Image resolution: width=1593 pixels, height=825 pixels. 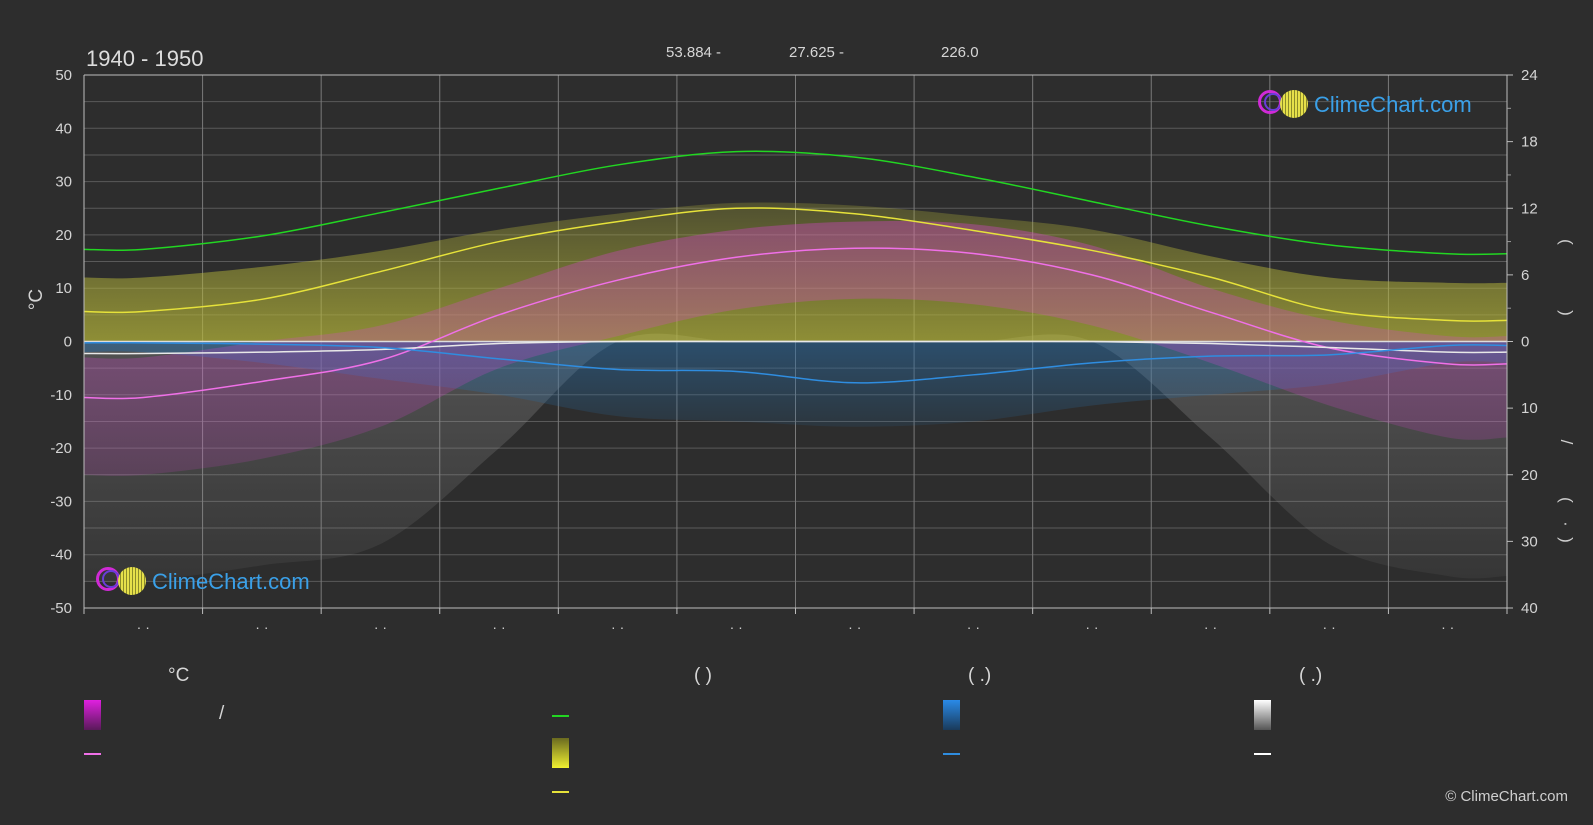 I want to click on left-axis-label: °C, so click(x=36, y=299).